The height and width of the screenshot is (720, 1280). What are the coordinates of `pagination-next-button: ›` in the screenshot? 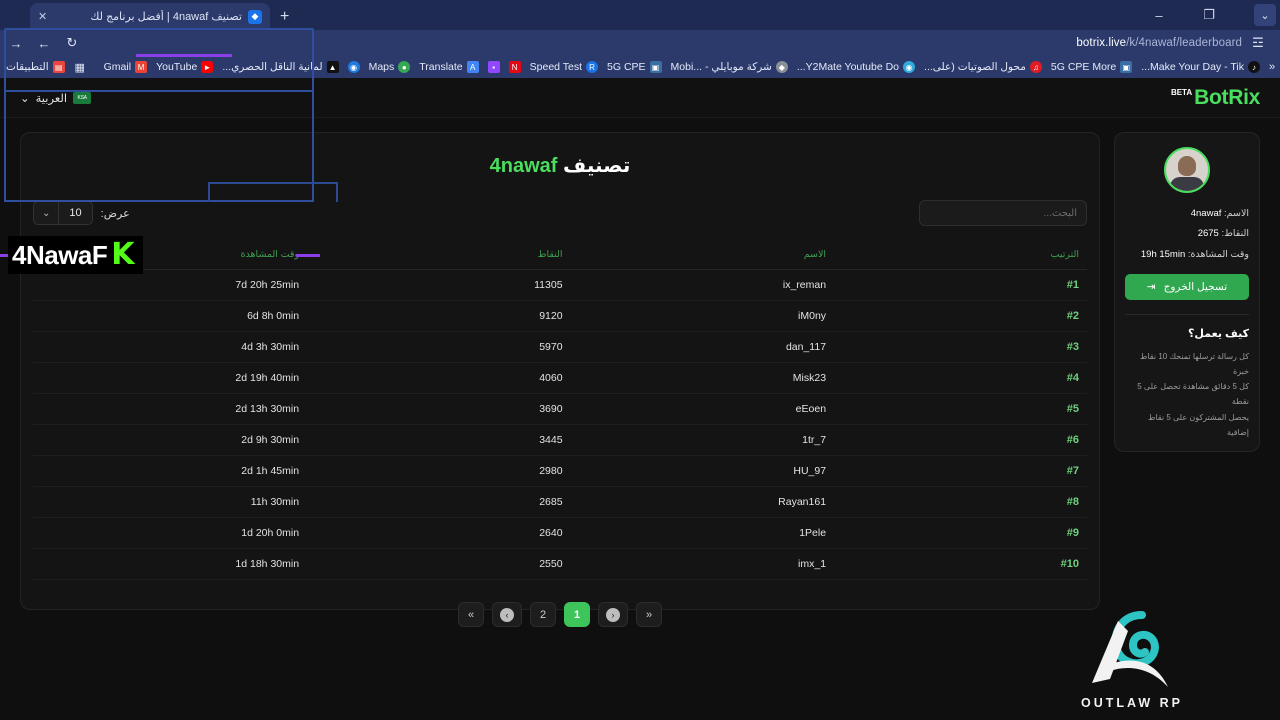 It's located at (507, 614).